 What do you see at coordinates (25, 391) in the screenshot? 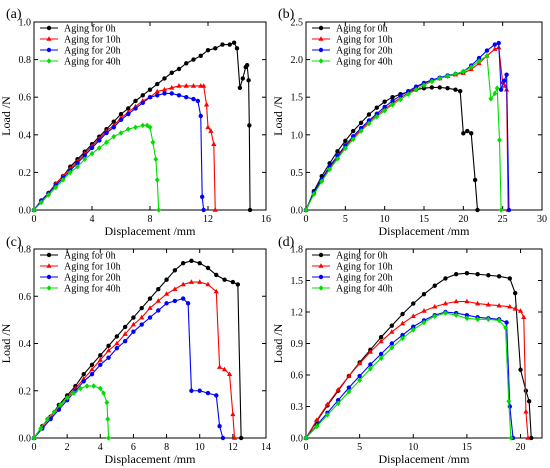
I see `y-tick-label: 0.2` at bounding box center [25, 391].